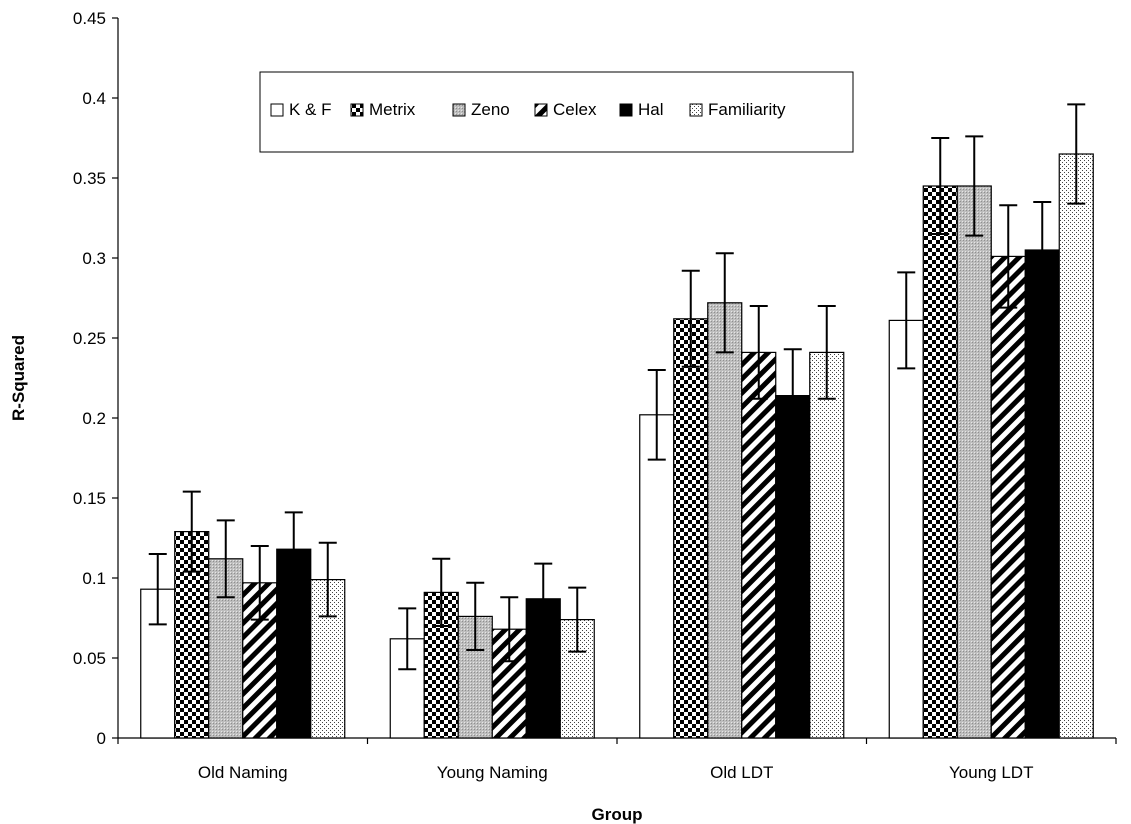  I want to click on legend-item: Metrix, so click(383, 109).